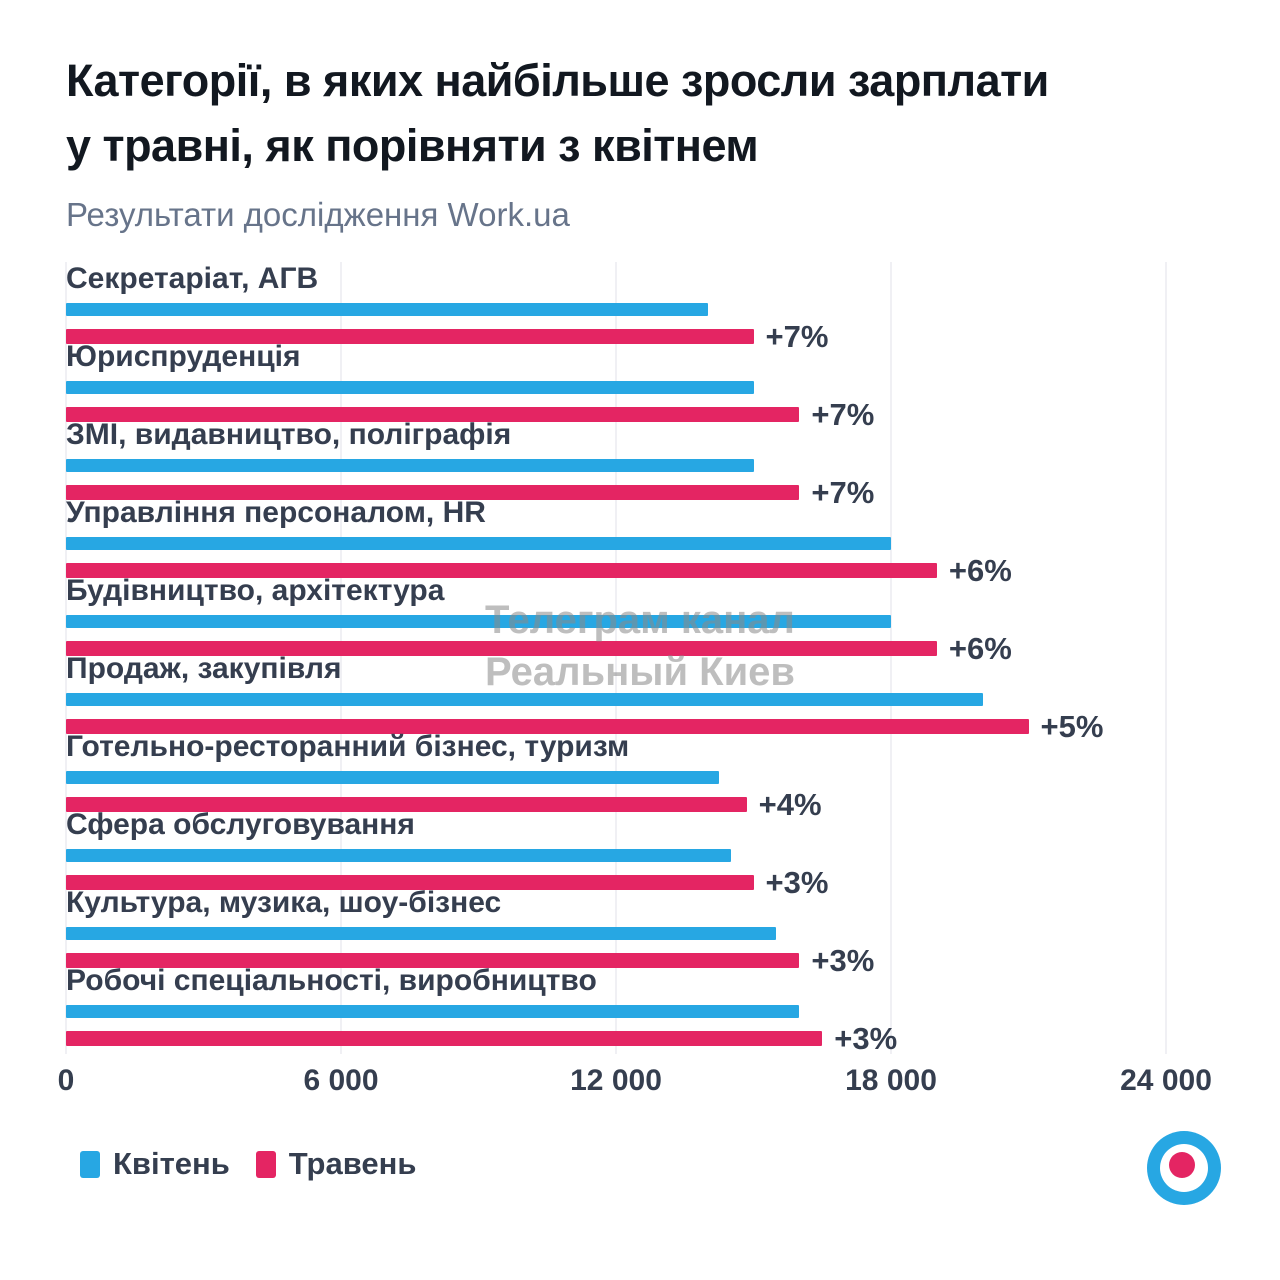 The width and height of the screenshot is (1280, 1280). Describe the element at coordinates (289, 434) in the screenshot. I see `category-label: ЗМІ, видавництво, поліграфія` at that location.